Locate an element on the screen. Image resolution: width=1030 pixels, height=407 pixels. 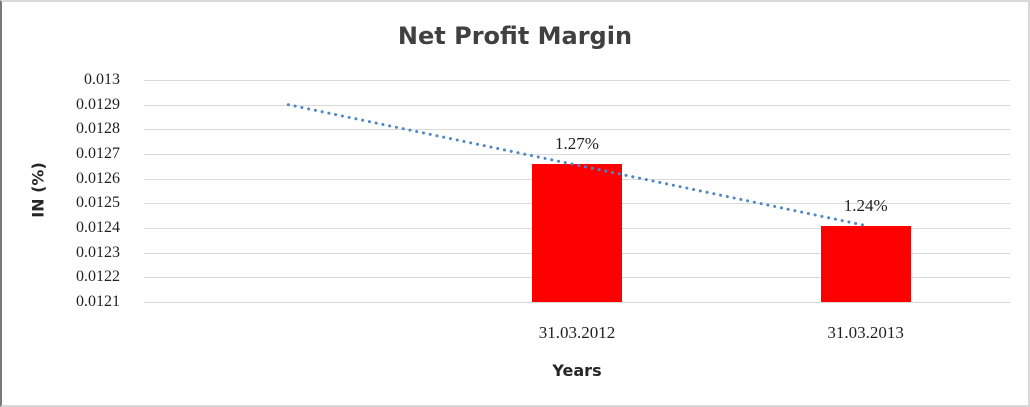
y-tick-label: 0.0129 is located at coordinates (98, 104).